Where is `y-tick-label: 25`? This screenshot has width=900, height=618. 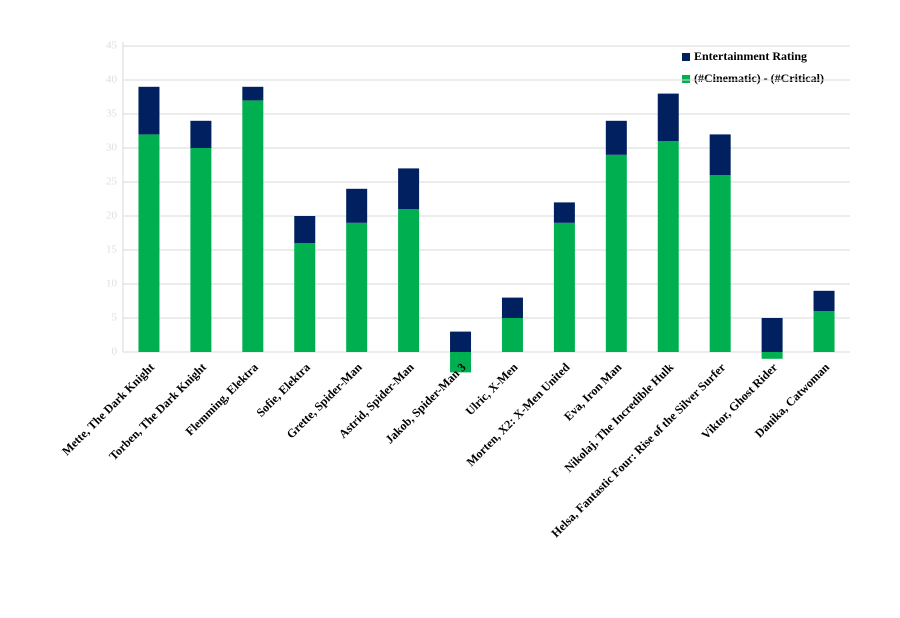
y-tick-label: 25 is located at coordinates (112, 182).